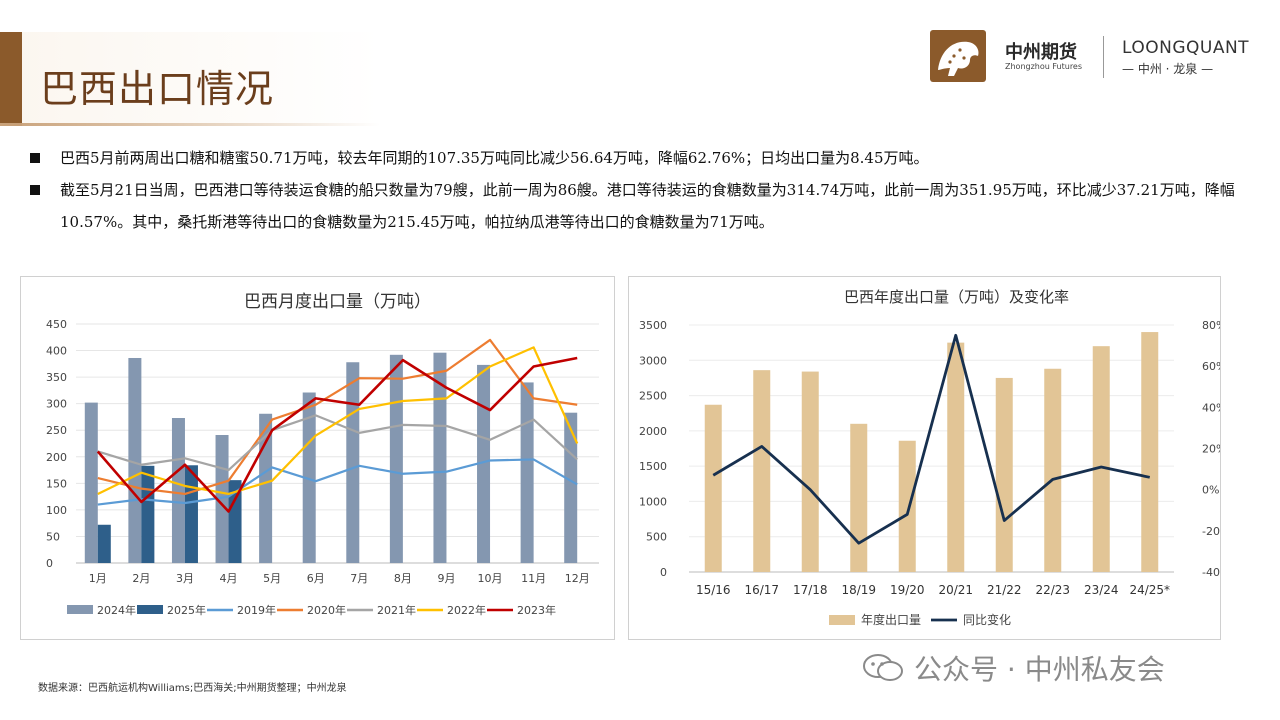 Image resolution: width=1280 pixels, height=720 pixels. I want to click on loongquant-logo-text: LOONGQUANT, so click(1186, 48).